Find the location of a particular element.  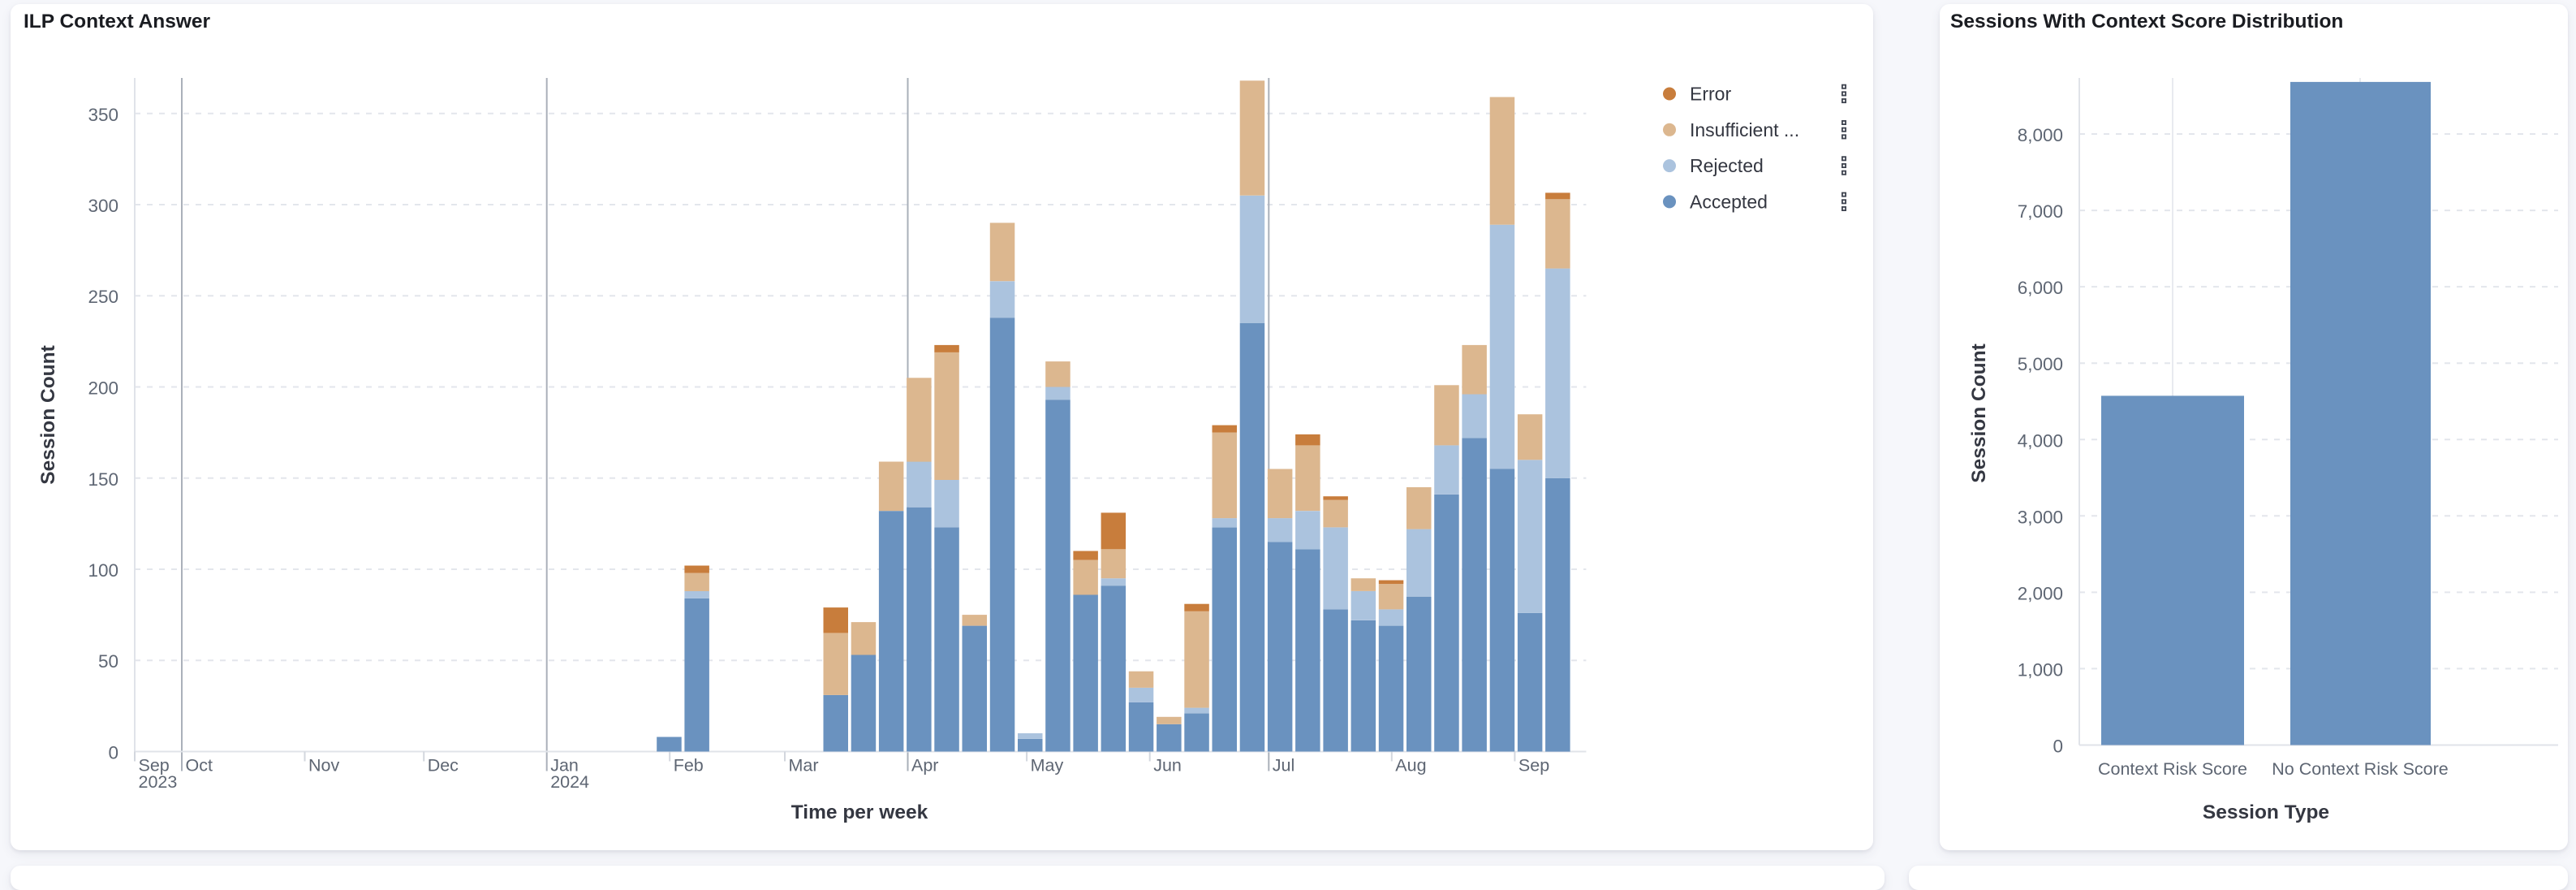

svg-text: 300 is located at coordinates (103, 206).